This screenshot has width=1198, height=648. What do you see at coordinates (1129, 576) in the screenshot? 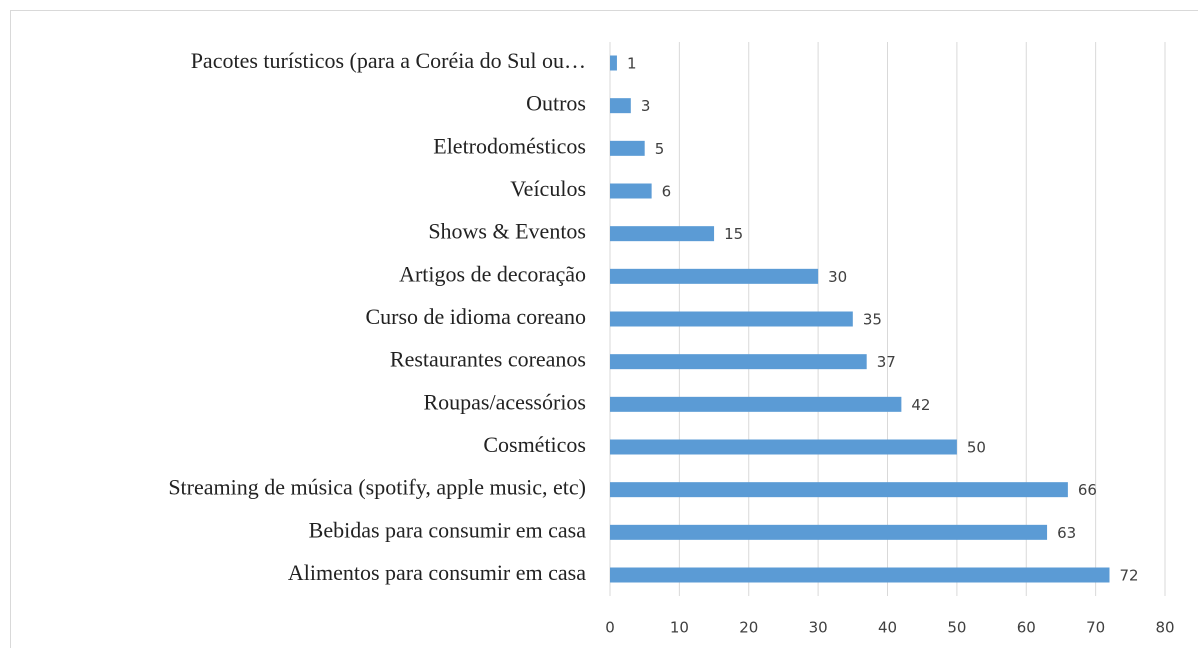
I see `data-label: 72` at bounding box center [1129, 576].